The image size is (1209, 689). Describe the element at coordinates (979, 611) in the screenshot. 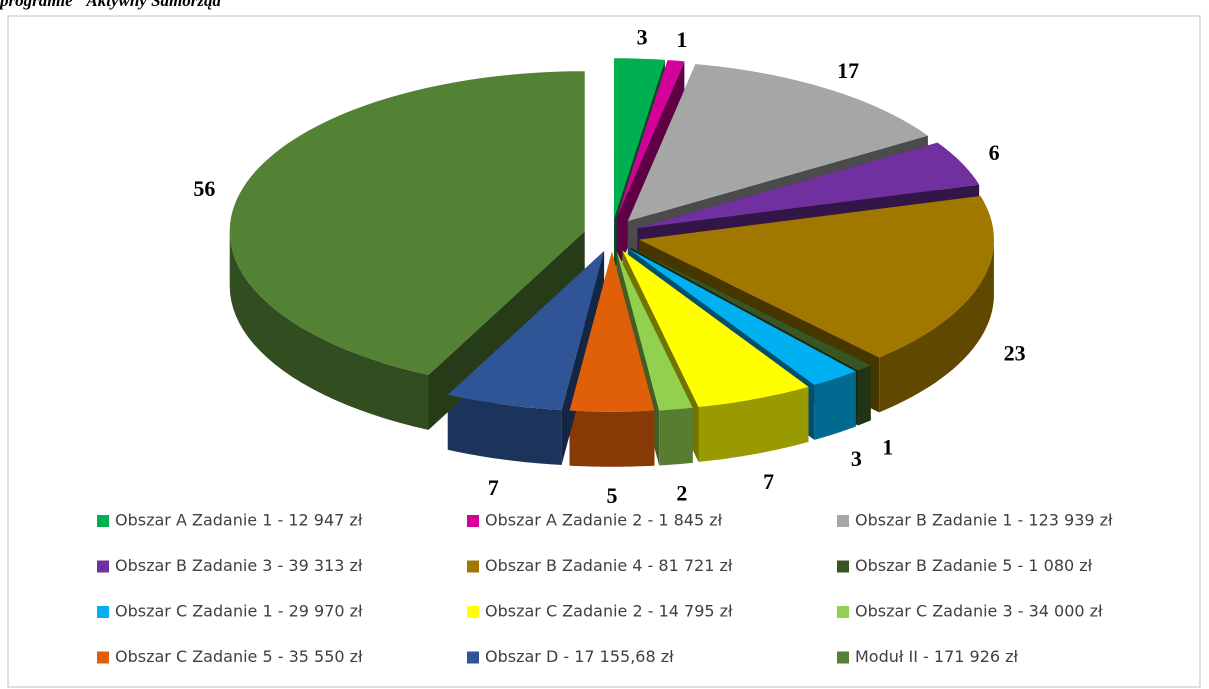

I see `legend-label: Obszar C Zadanie 3 - 34 000 zł` at that location.